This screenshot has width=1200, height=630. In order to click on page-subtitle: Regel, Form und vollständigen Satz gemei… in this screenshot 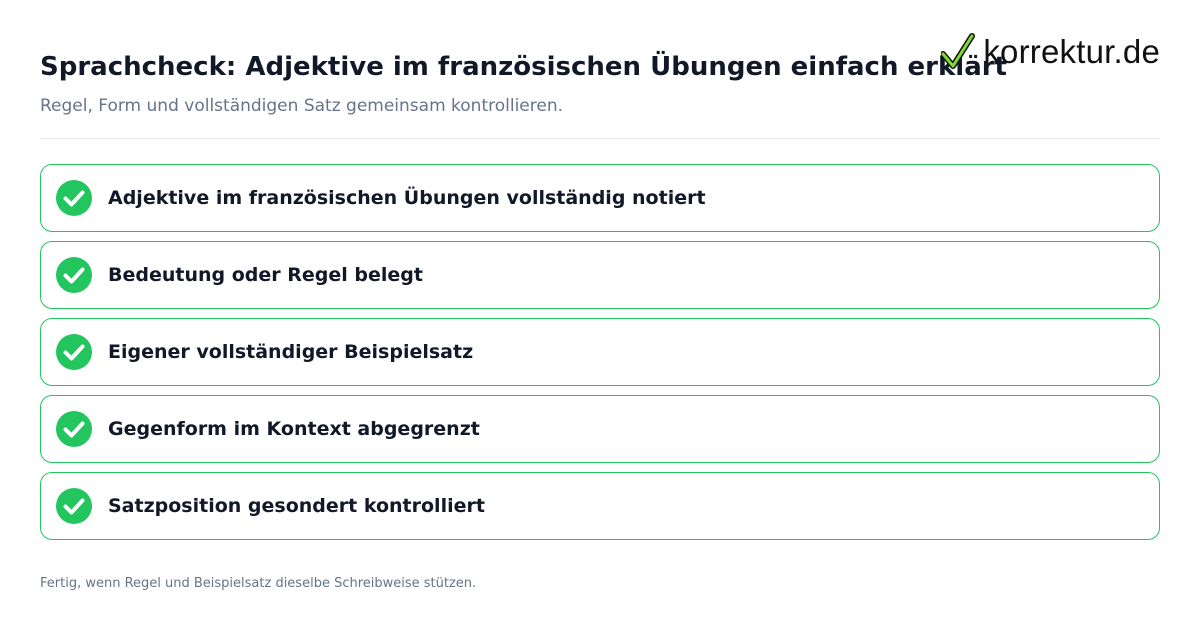, I will do `click(302, 106)`.